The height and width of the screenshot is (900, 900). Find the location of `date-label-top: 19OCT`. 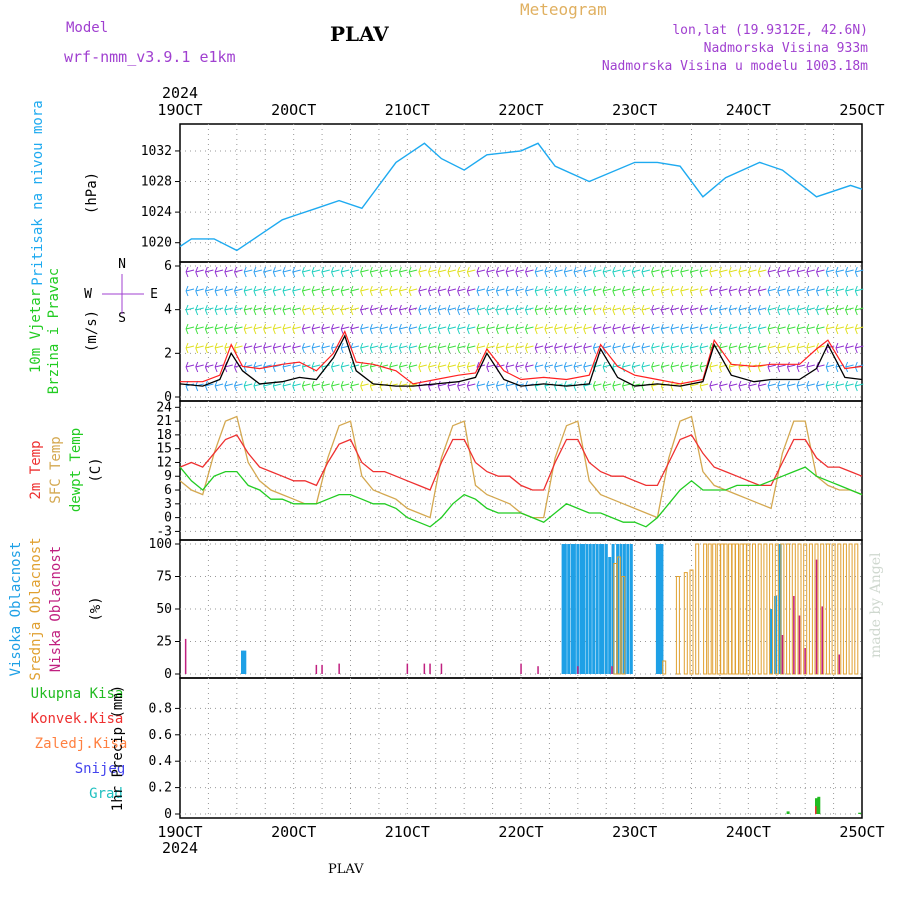

date-label-top: 19OCT is located at coordinates (179, 110).